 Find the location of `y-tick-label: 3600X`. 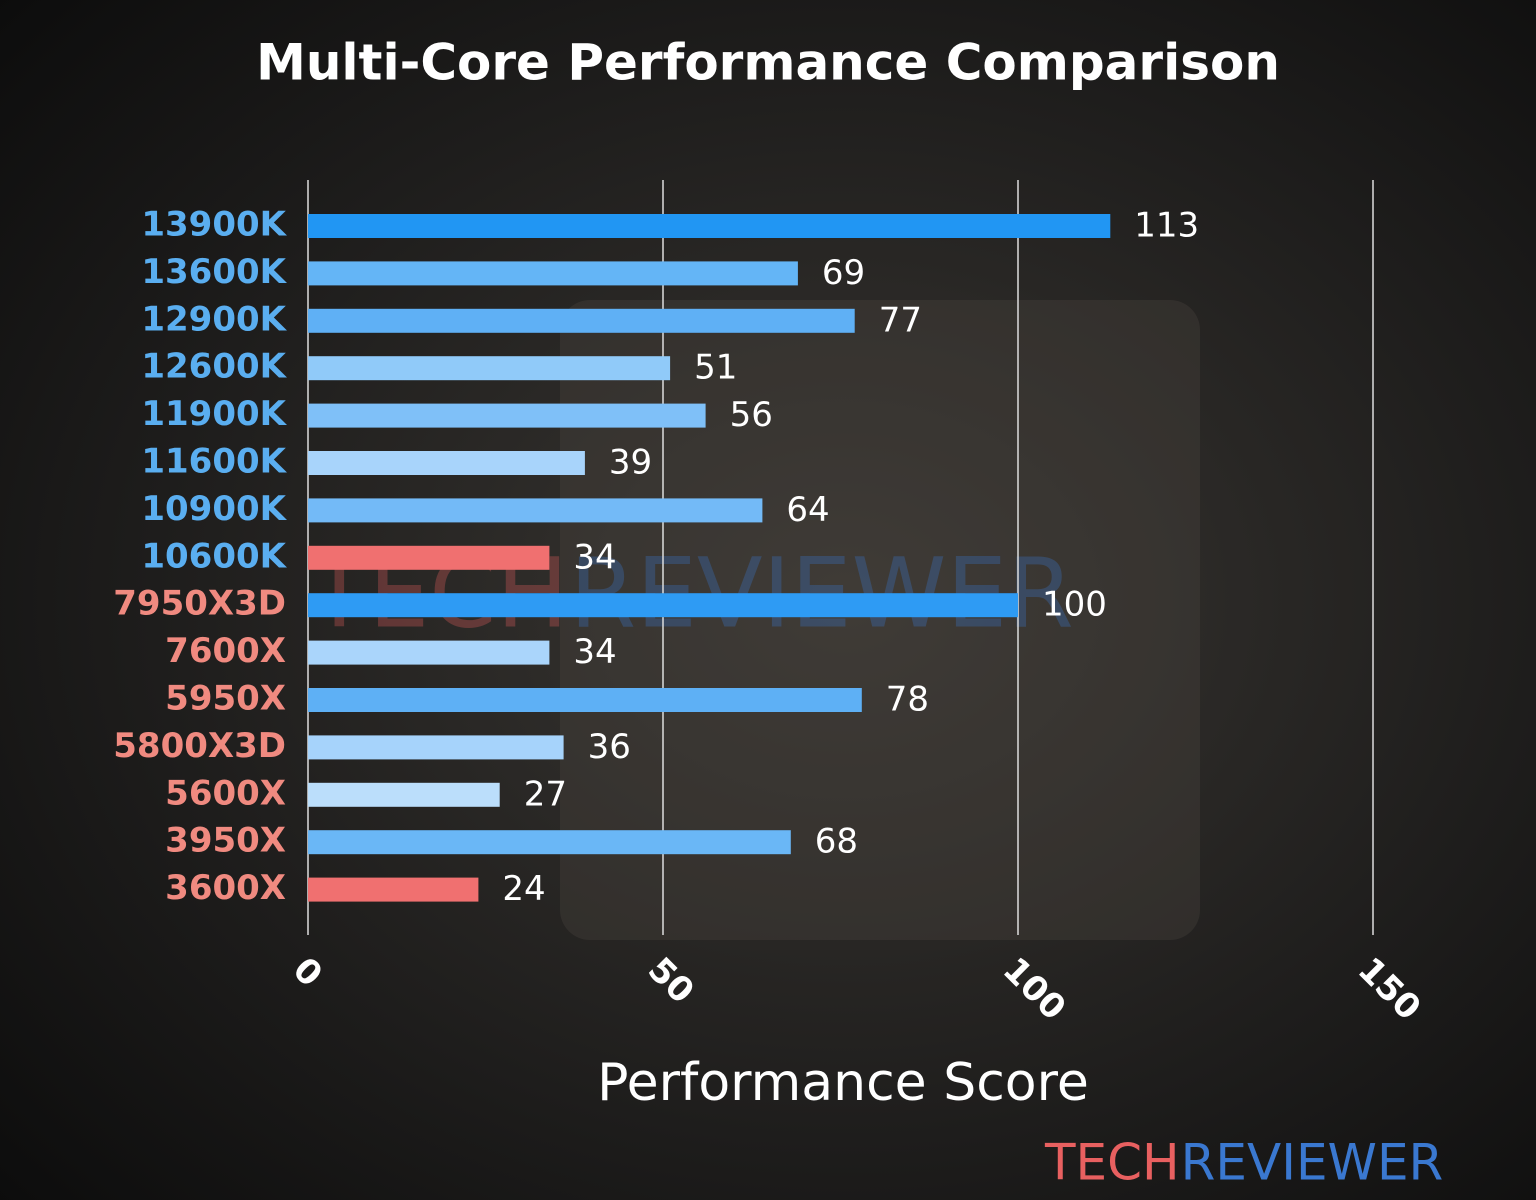

y-tick-label: 3600X is located at coordinates (225, 888).